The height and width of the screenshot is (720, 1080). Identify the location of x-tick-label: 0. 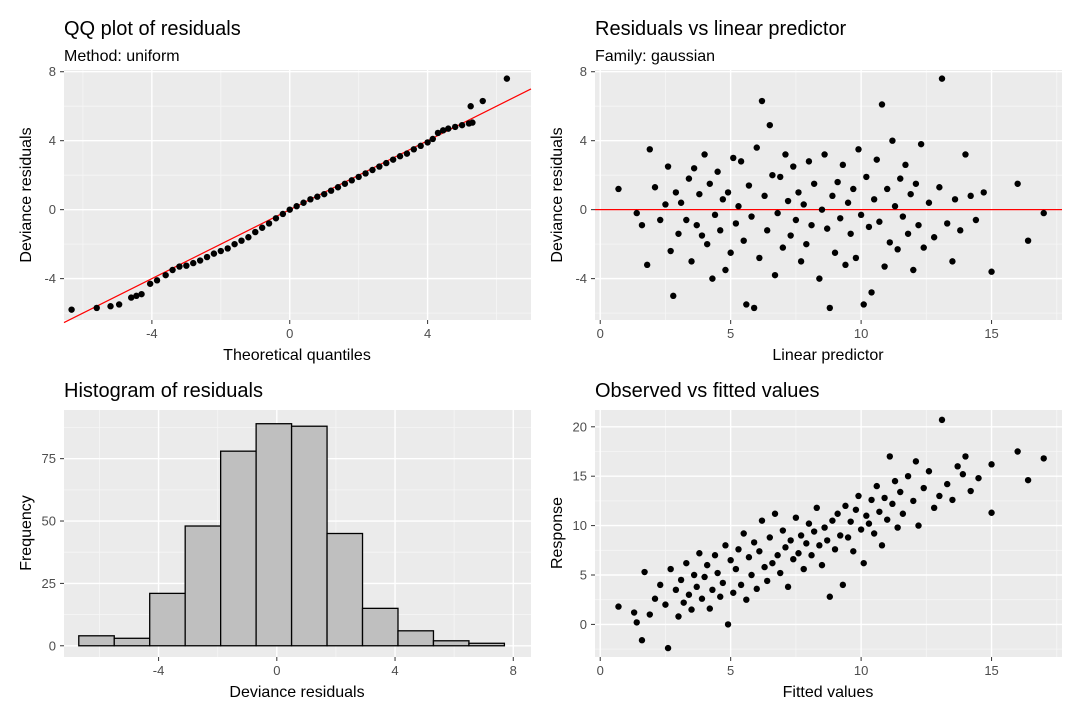
(289, 333).